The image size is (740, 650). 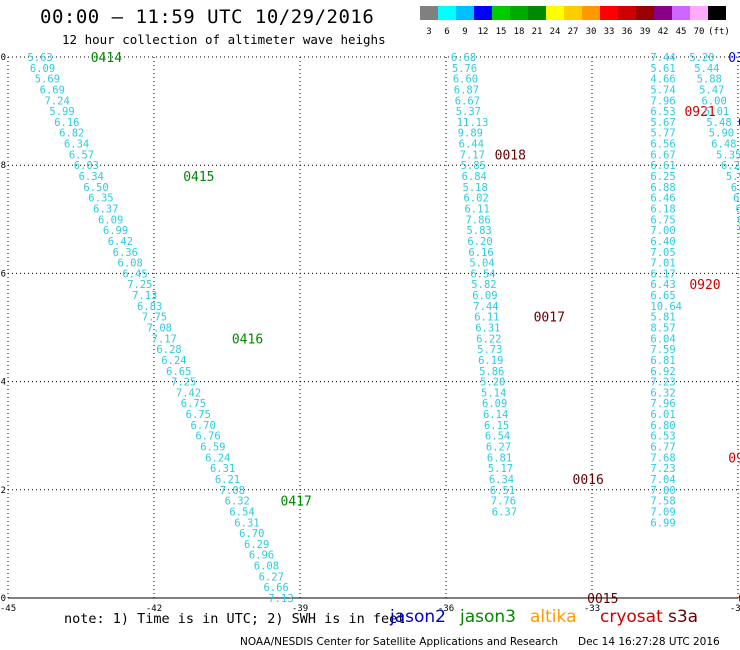 What do you see at coordinates (645, 32) in the screenshot?
I see `colorbar-label: 39` at bounding box center [645, 32].